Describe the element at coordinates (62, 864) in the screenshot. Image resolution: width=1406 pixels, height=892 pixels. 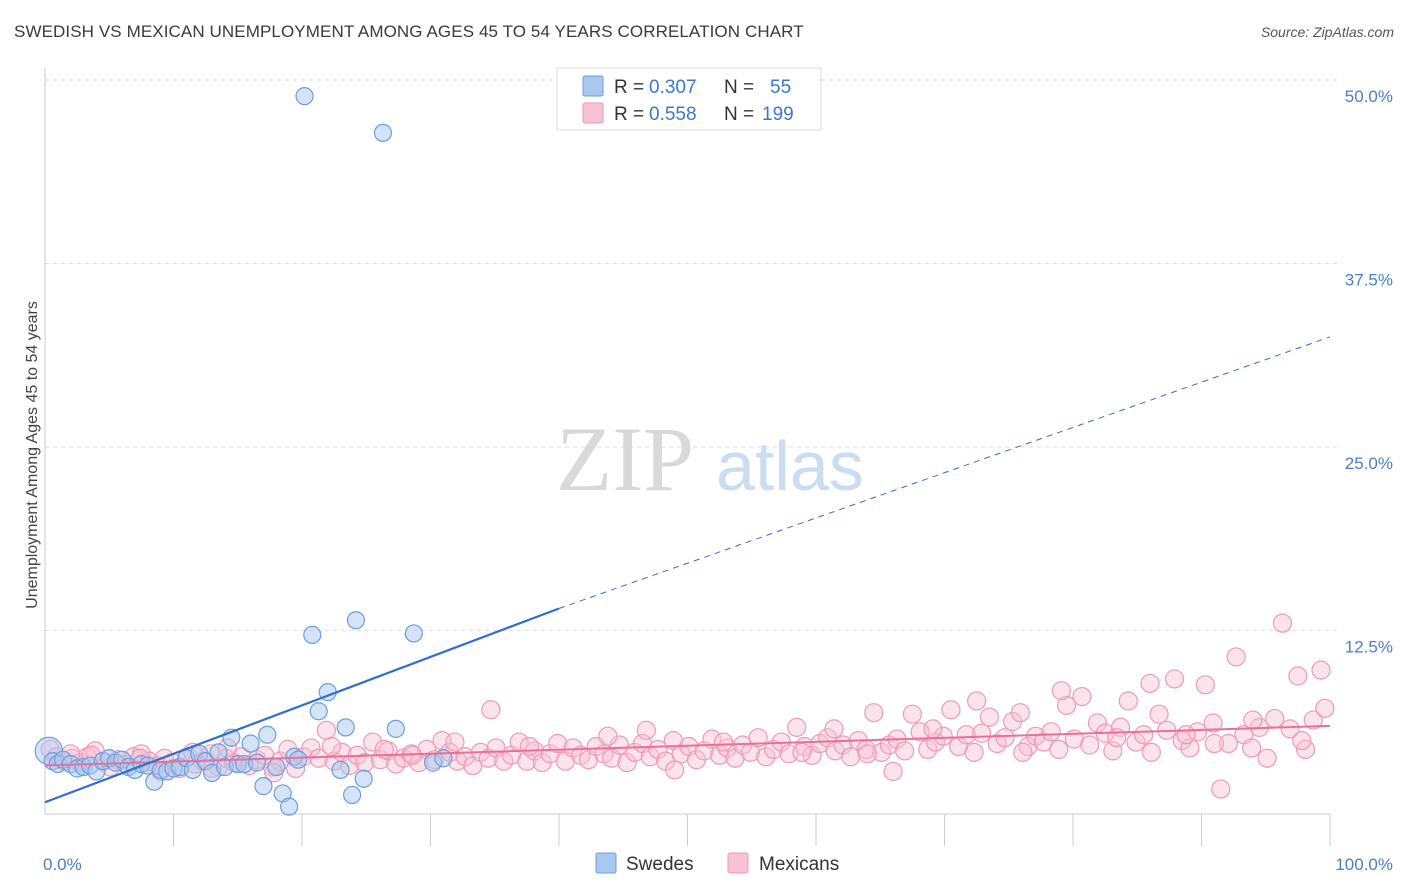
I see `x-tick-label: 0.0%` at that location.